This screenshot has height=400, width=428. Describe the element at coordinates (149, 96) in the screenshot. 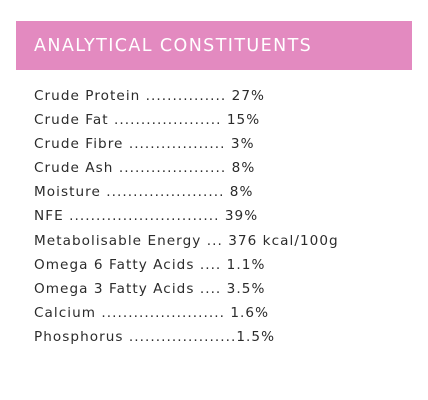

I see `constituent-row-crude-protein: Crude Protein ............... 27%` at that location.